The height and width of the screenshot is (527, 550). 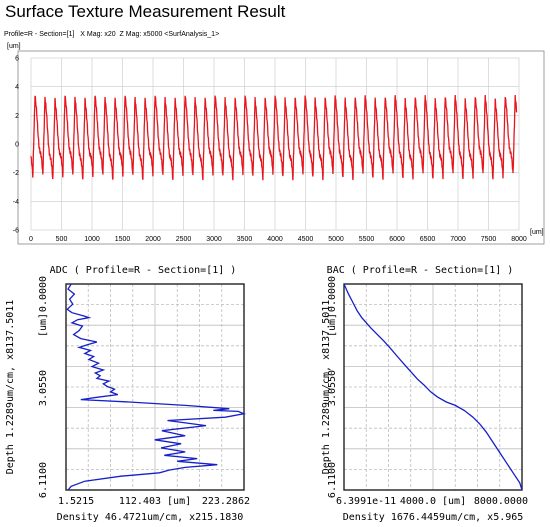 What do you see at coordinates (62, 239) in the screenshot?
I see `profile-x-tick-label: 500` at bounding box center [62, 239].